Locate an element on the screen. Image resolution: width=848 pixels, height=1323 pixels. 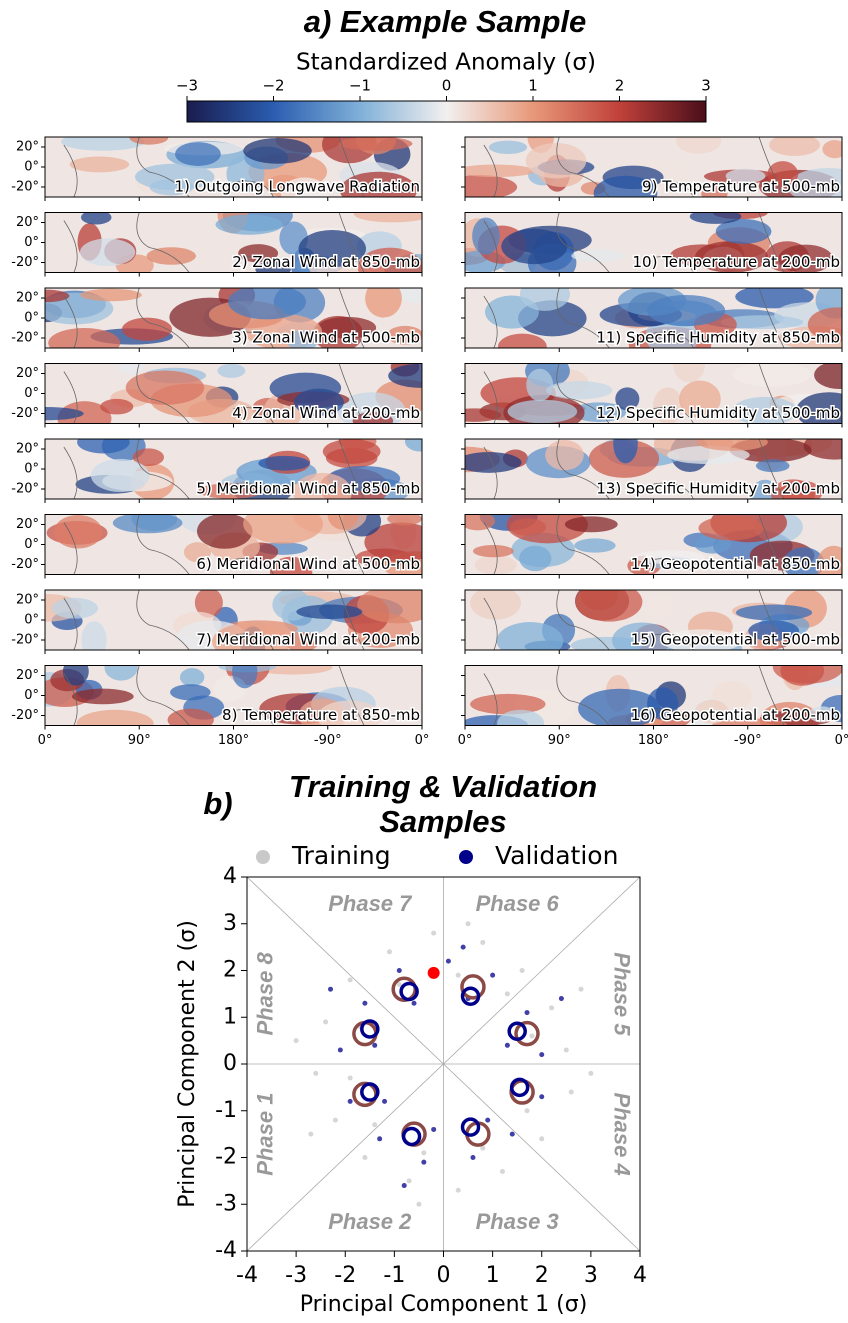
colorbar-tick-label: 0 is located at coordinates (447, 86).